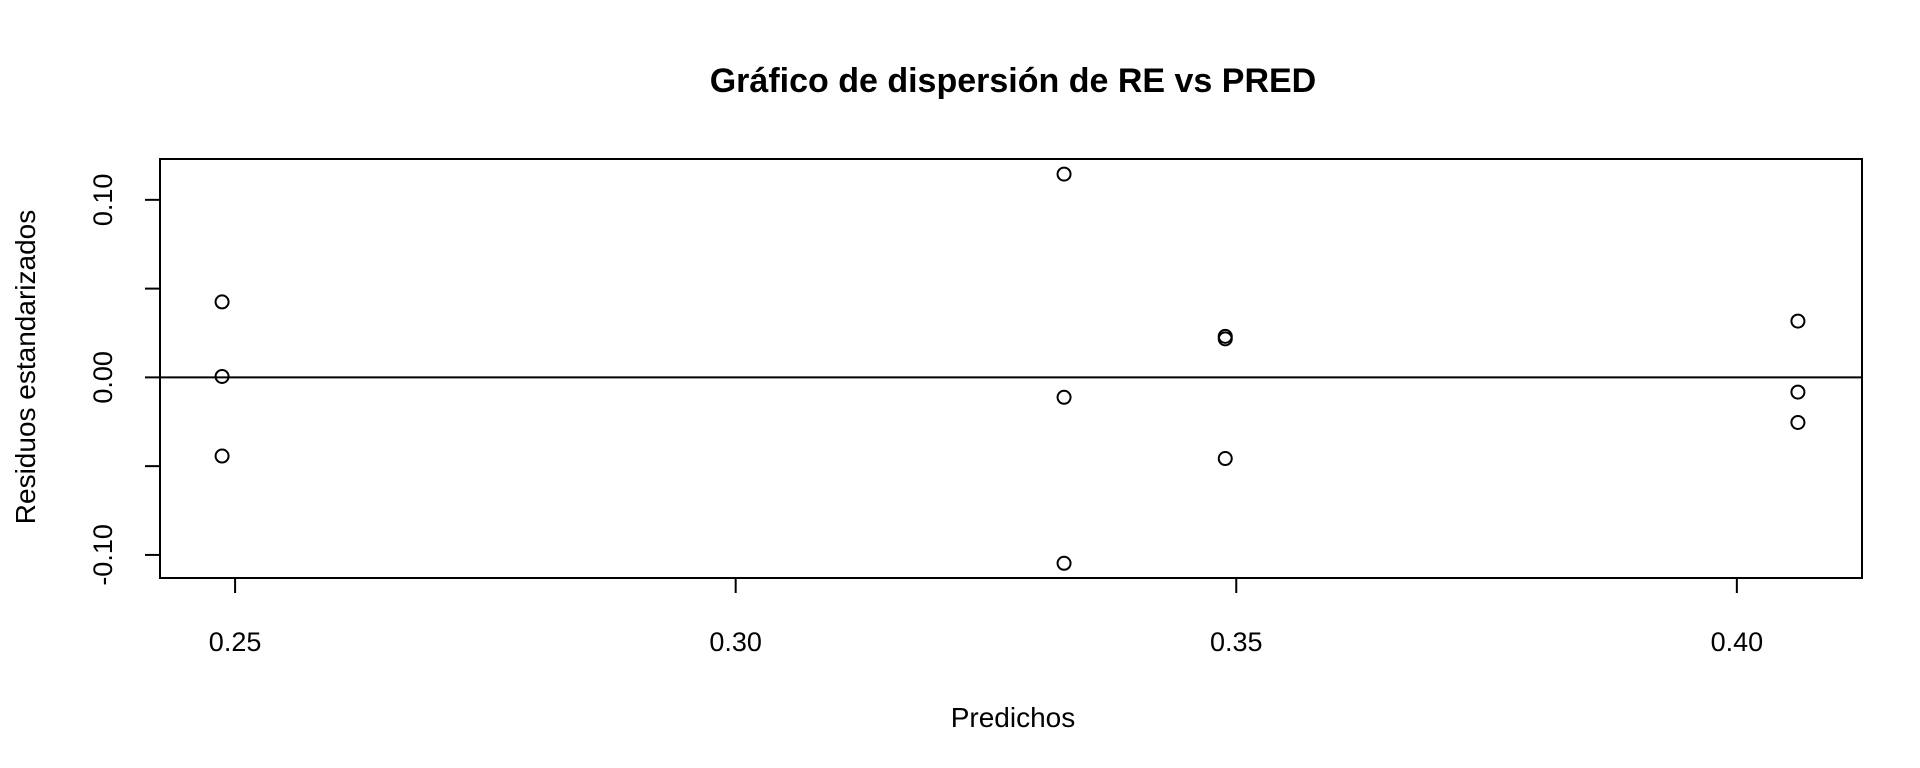 This screenshot has height=768, width=1920. I want to click on x-tick-label: 0.40, so click(1737, 642).